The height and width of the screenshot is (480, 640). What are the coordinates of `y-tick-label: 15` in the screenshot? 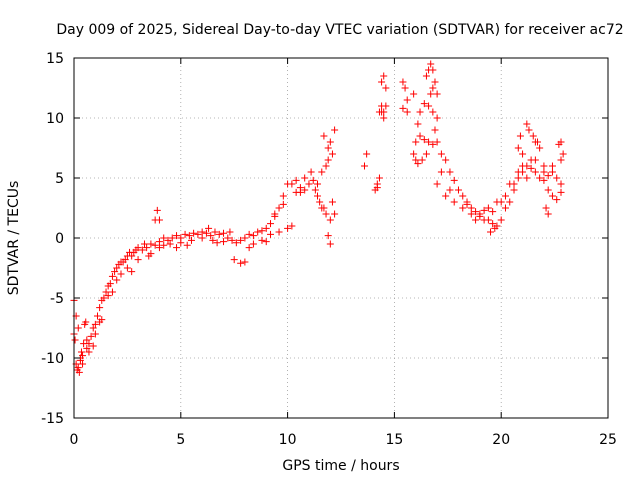 It's located at (55, 59).